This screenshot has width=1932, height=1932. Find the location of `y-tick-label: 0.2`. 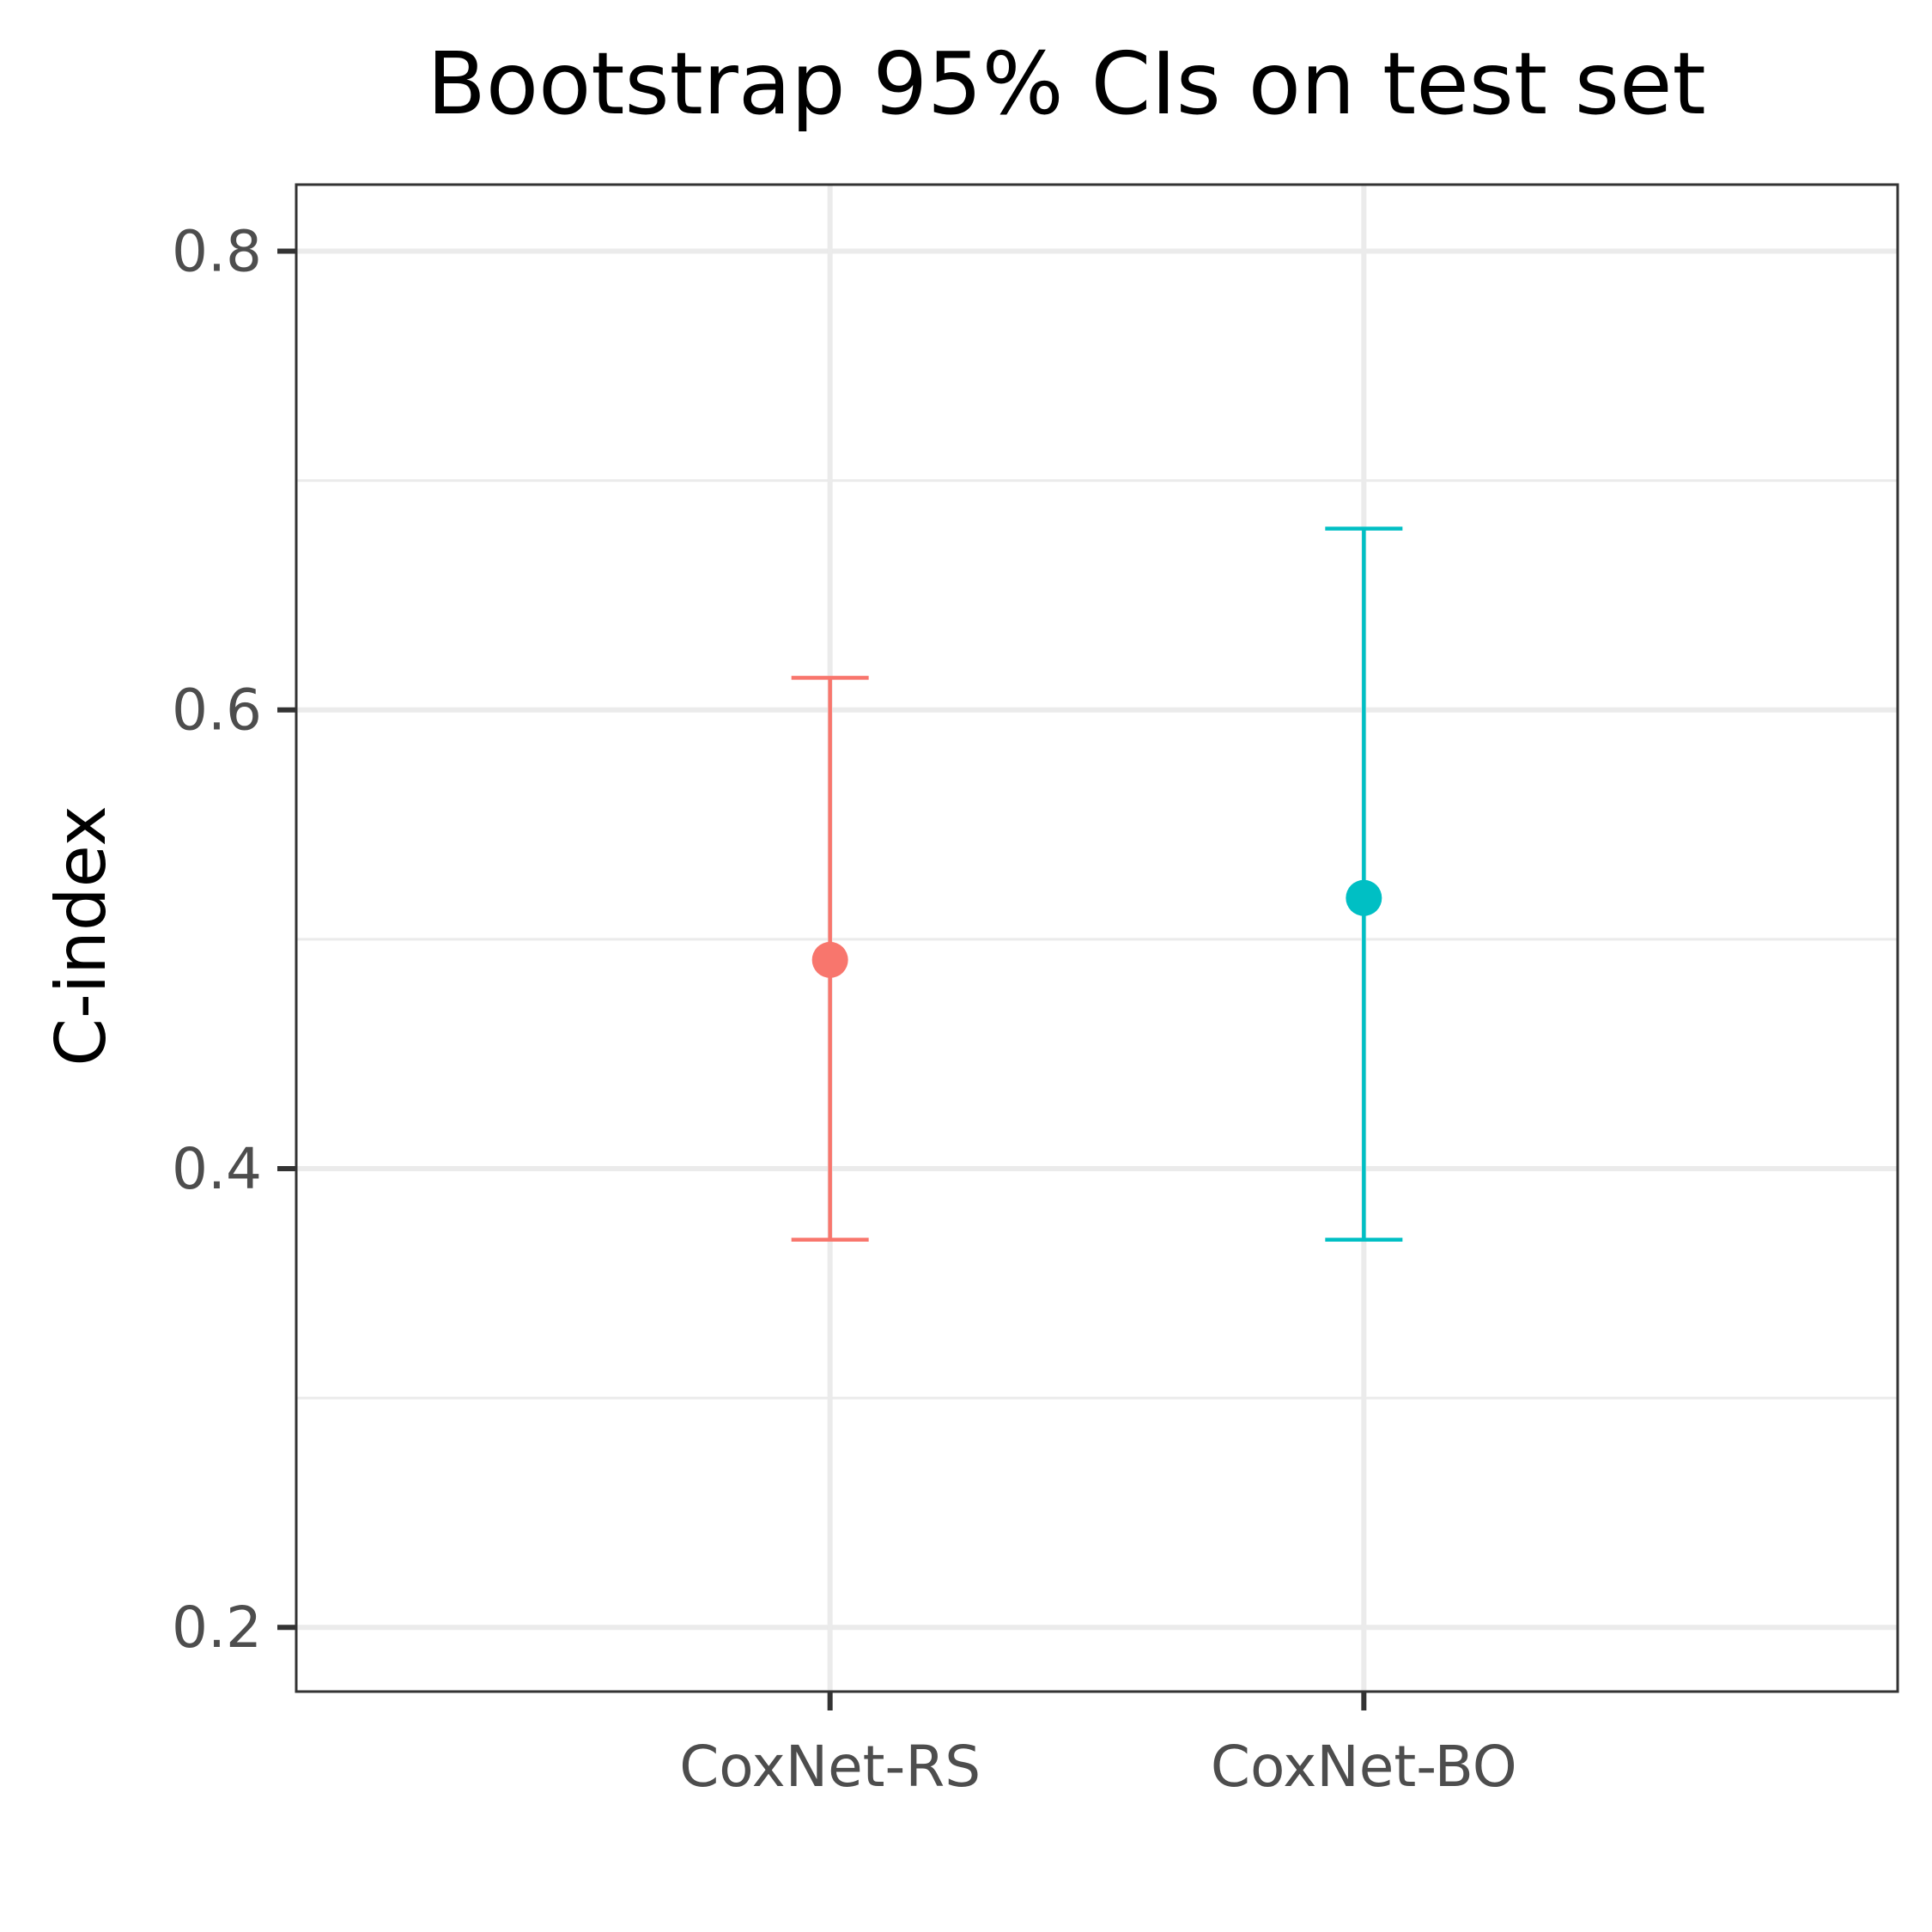

y-tick-label: 0.2 is located at coordinates (217, 1628).